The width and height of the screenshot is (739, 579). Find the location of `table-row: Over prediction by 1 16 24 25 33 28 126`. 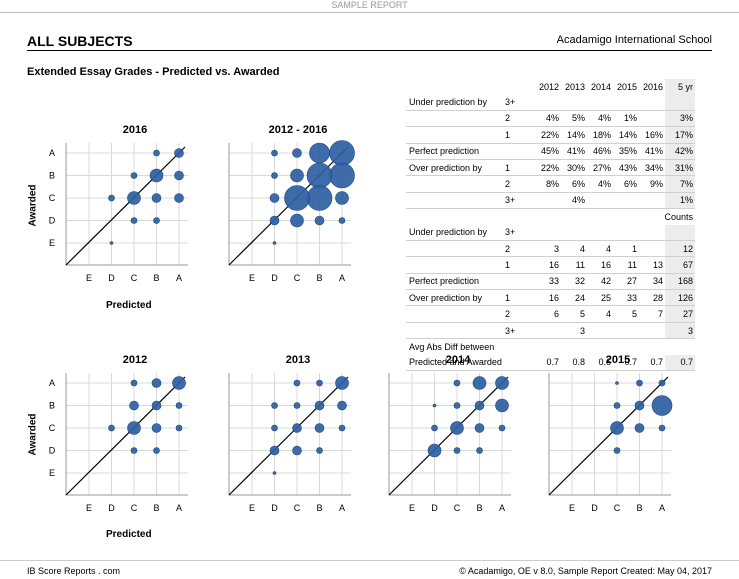

table-row: Over prediction by 1 16 24 25 33 28 126 is located at coordinates (550, 298).